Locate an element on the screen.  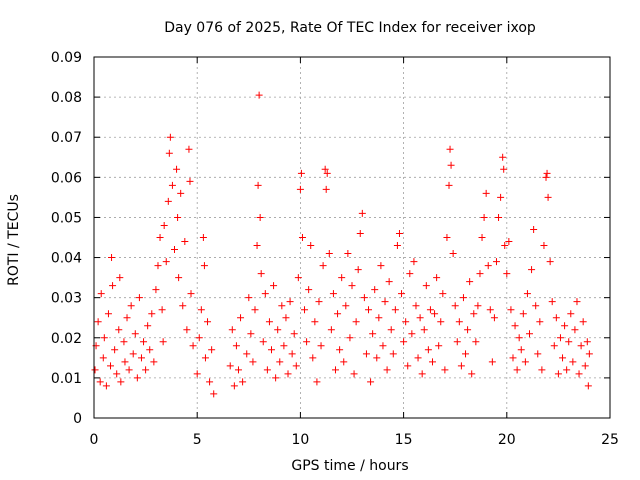
x-tick-label: 10 is located at coordinates (300, 440).